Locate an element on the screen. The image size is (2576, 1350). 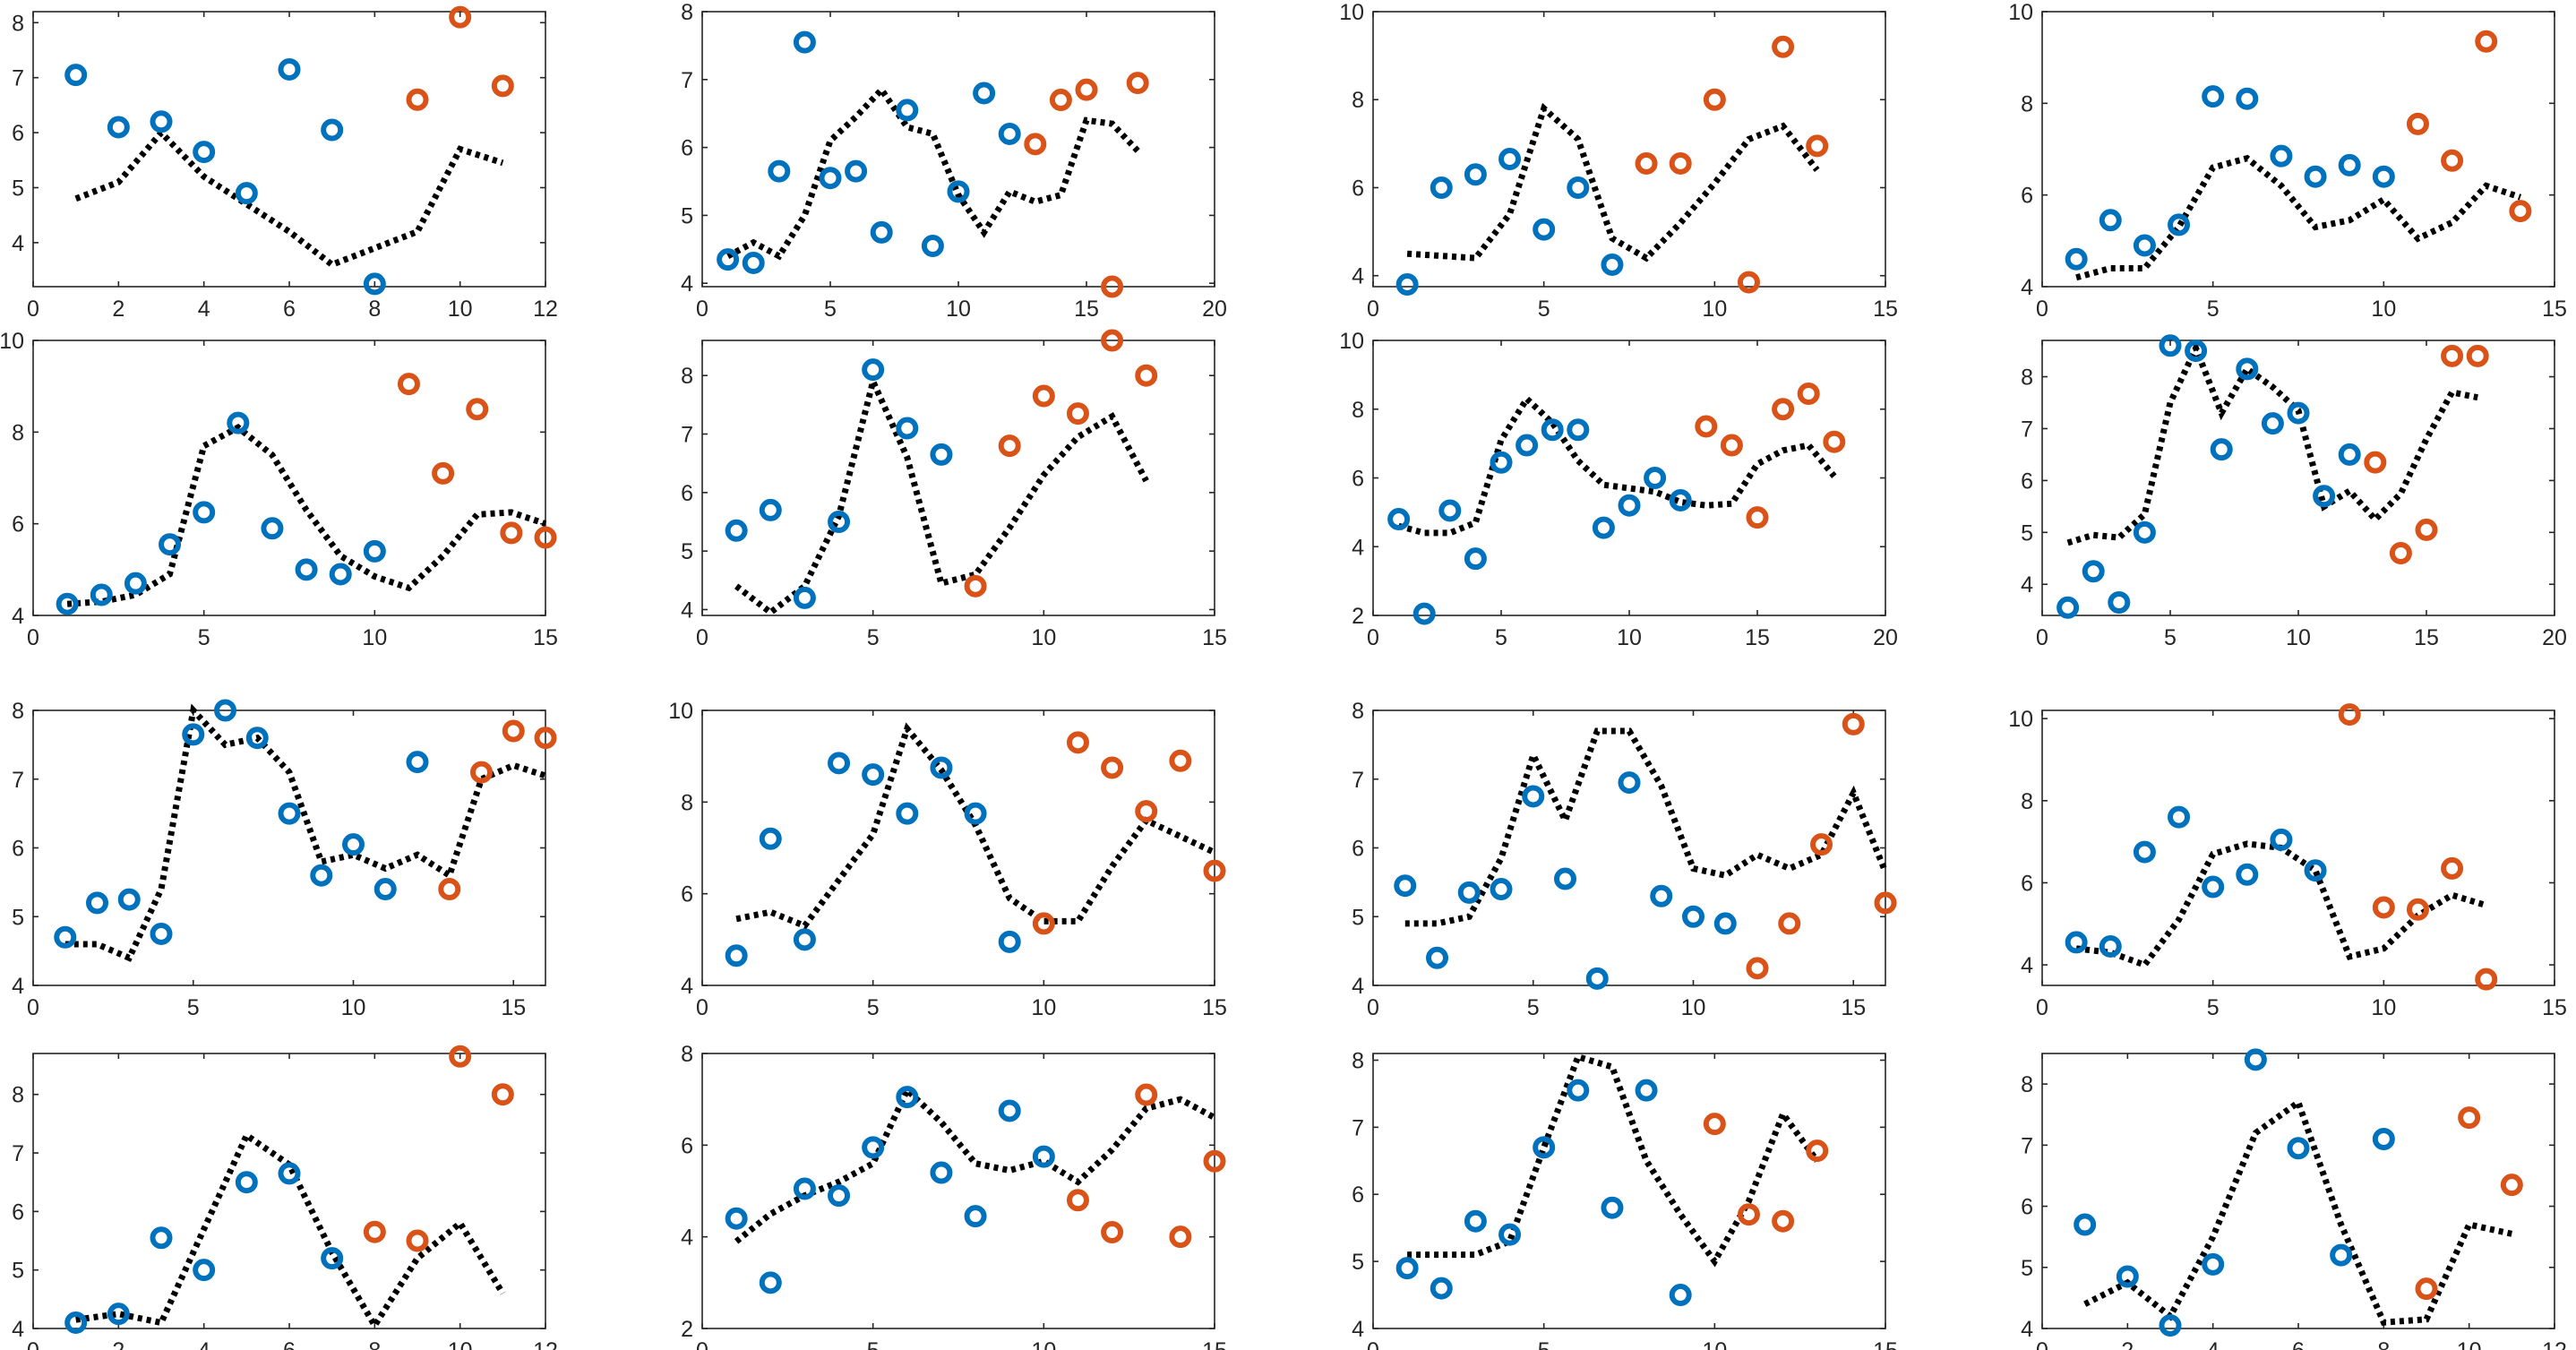
y-tick-label: 2 is located at coordinates (687, 1329).